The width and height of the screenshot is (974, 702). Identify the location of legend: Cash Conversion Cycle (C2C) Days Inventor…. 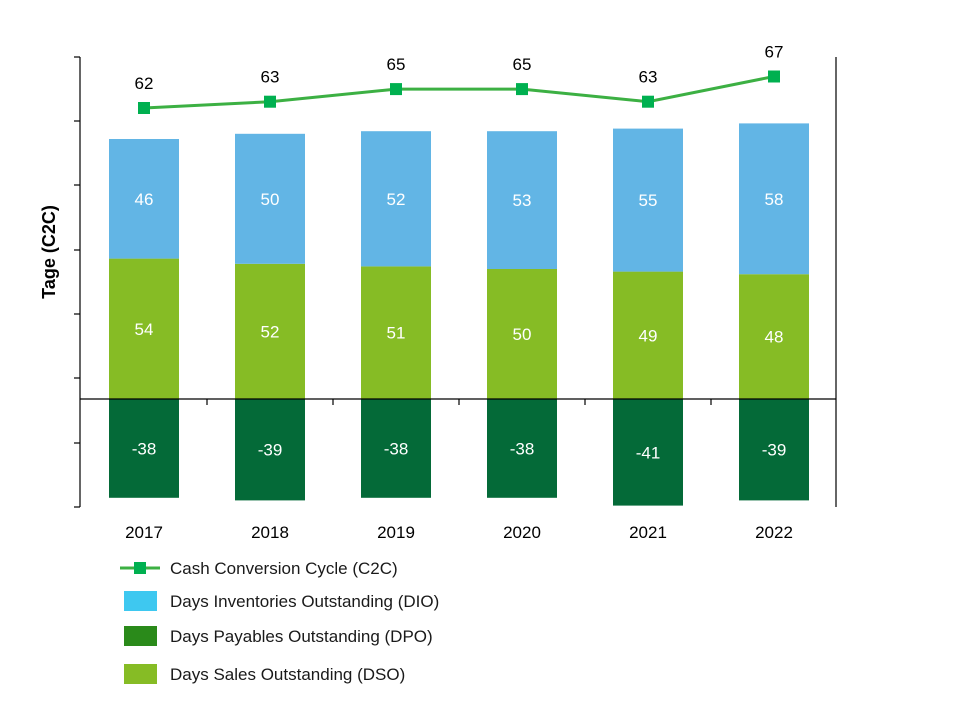
(279, 621).